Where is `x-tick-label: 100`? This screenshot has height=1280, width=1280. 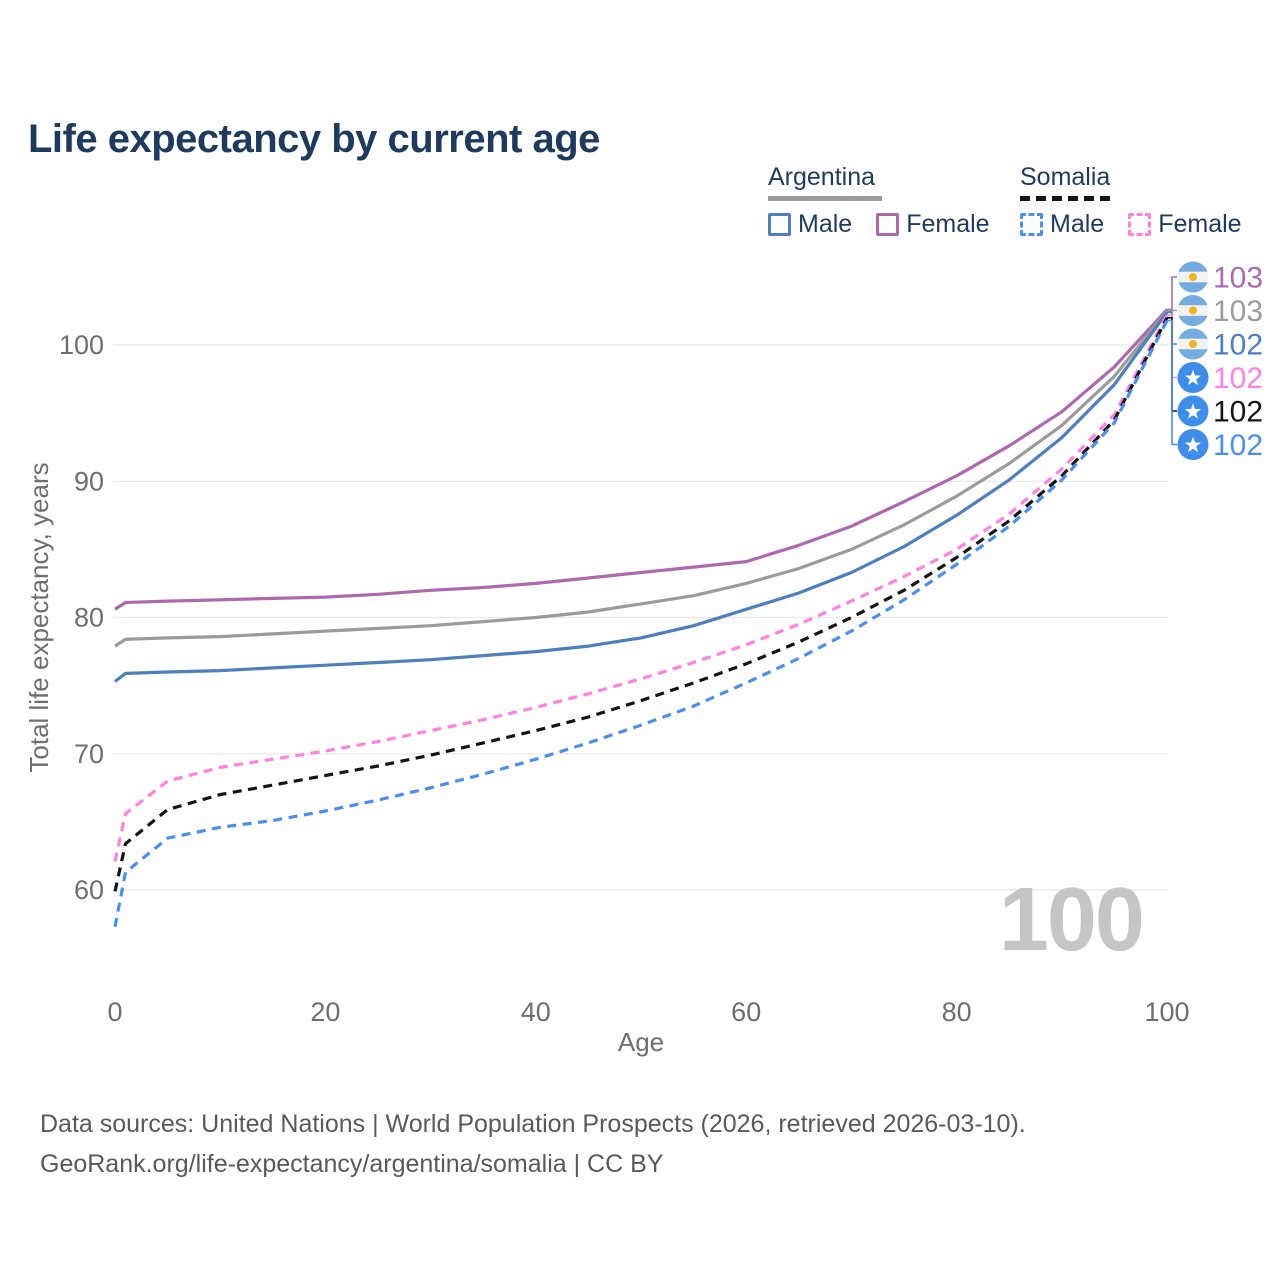 x-tick-label: 100 is located at coordinates (1166, 1012).